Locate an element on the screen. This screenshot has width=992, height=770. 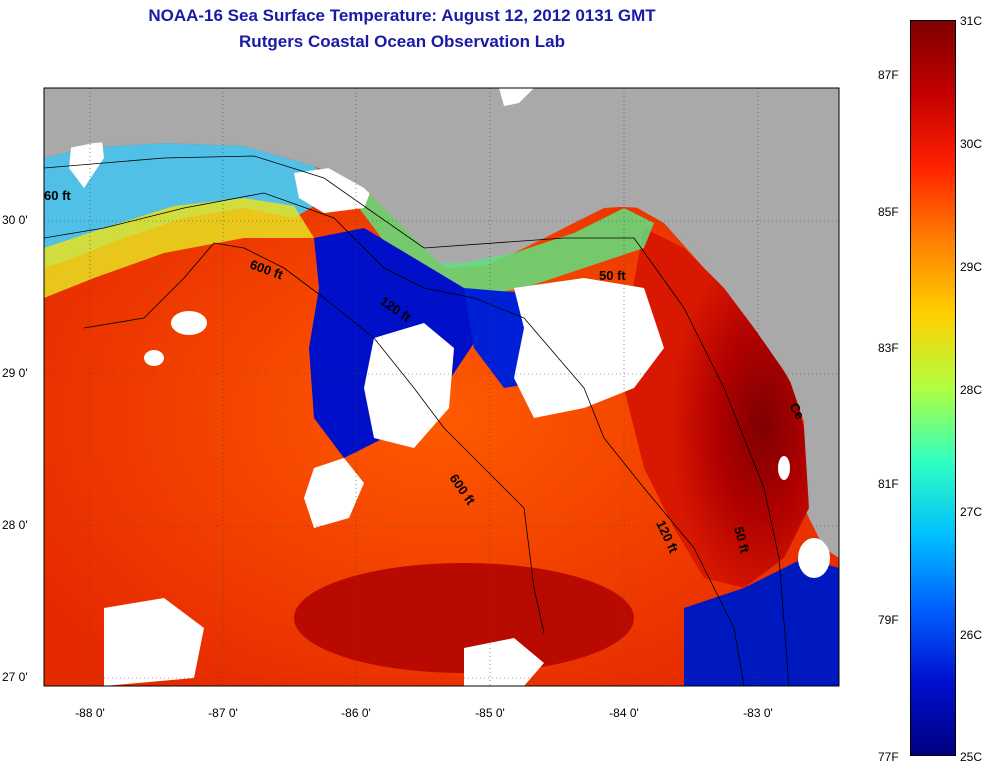
temperature-colorbar is located at coordinates (933, 388).